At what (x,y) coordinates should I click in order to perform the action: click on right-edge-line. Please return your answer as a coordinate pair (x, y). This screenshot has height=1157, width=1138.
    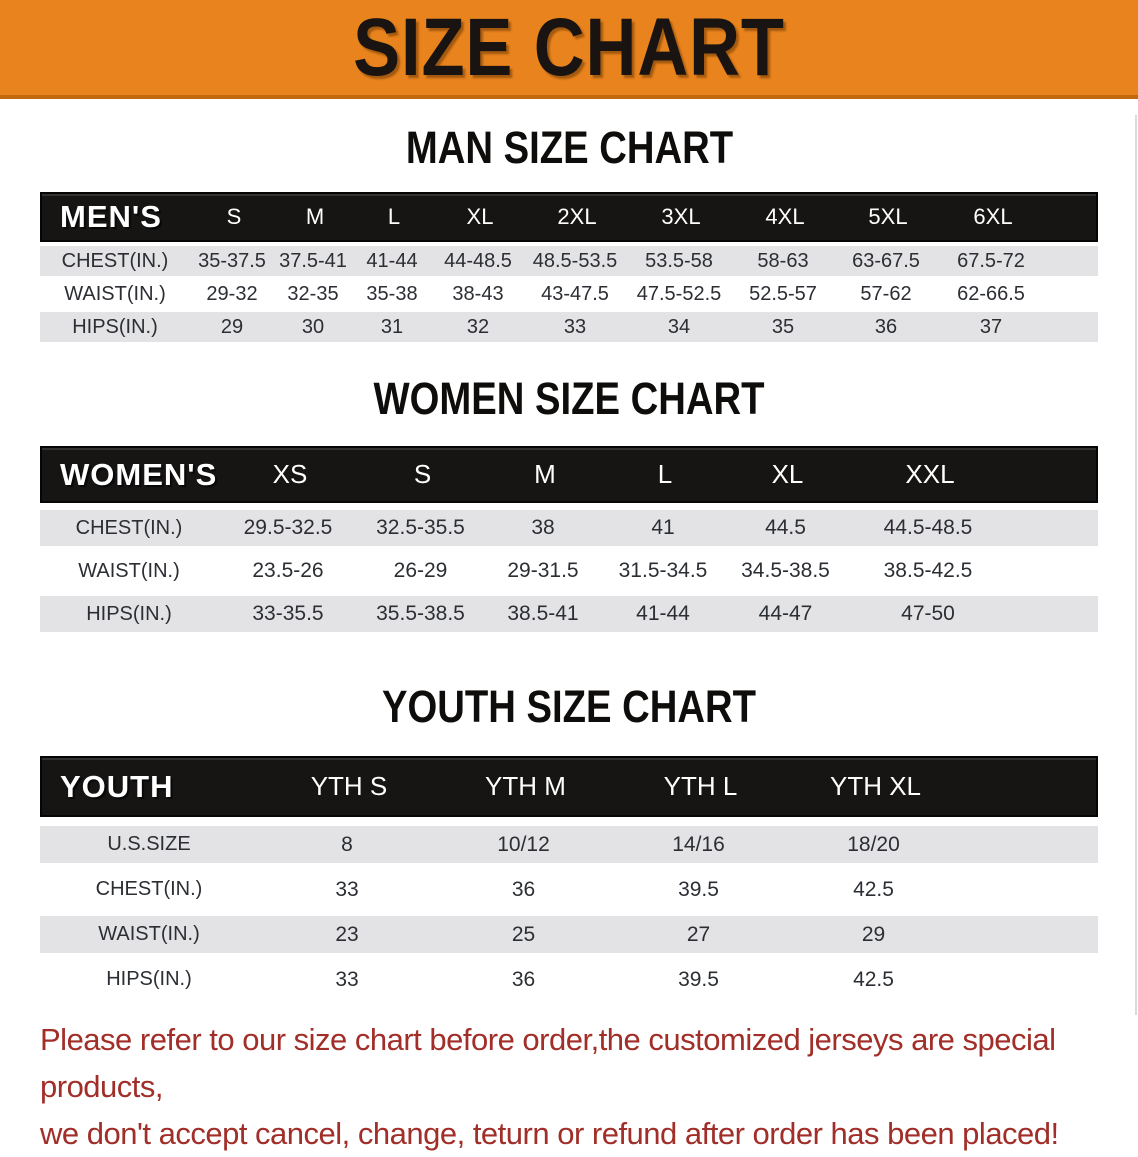
    Looking at the image, I should click on (1136, 565).